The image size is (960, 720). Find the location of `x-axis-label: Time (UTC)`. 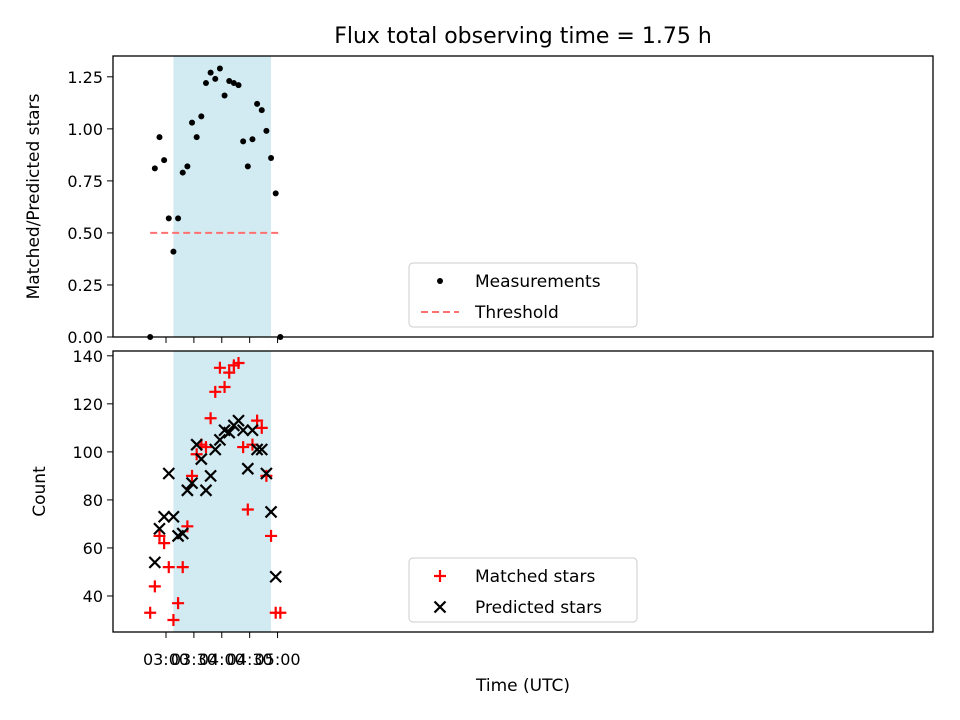

x-axis-label: Time (UTC) is located at coordinates (522, 686).